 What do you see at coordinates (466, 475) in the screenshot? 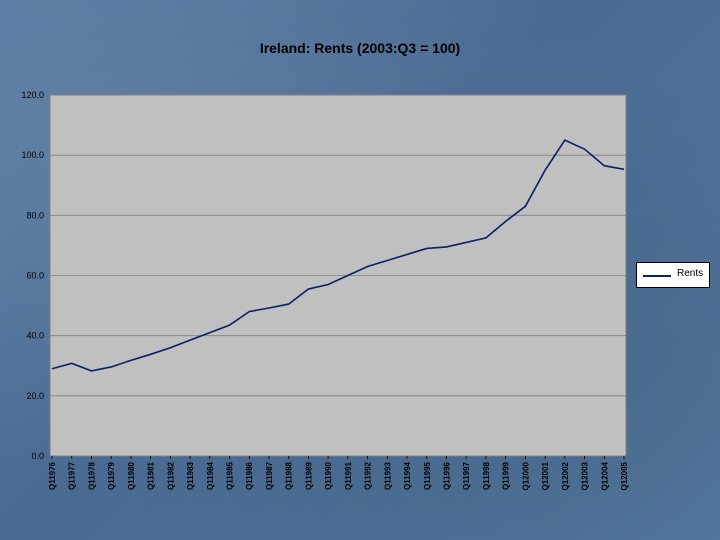
I see `x-tick-label: Q11997` at bounding box center [466, 475].